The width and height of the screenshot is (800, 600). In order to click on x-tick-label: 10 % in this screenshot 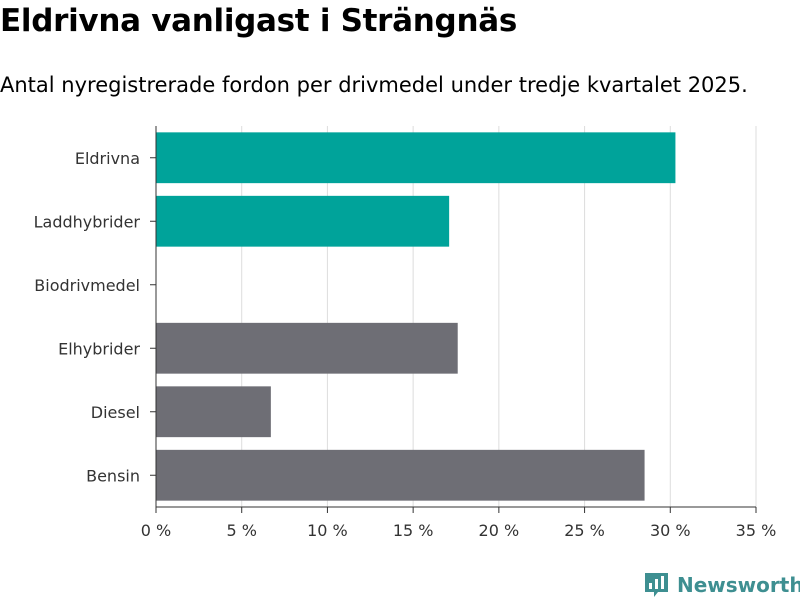, I will do `click(327, 530)`.